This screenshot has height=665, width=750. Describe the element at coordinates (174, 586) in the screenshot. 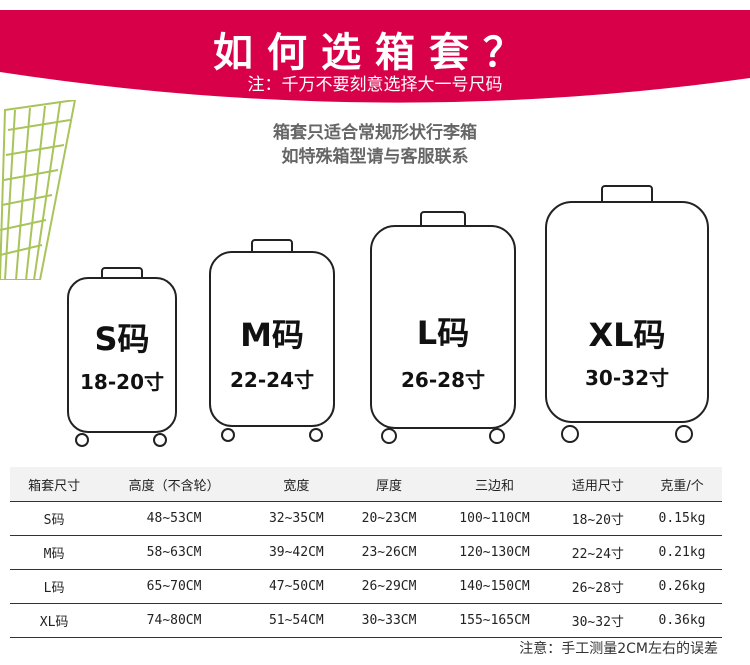

I see `table-cell: 65~70CM` at that location.